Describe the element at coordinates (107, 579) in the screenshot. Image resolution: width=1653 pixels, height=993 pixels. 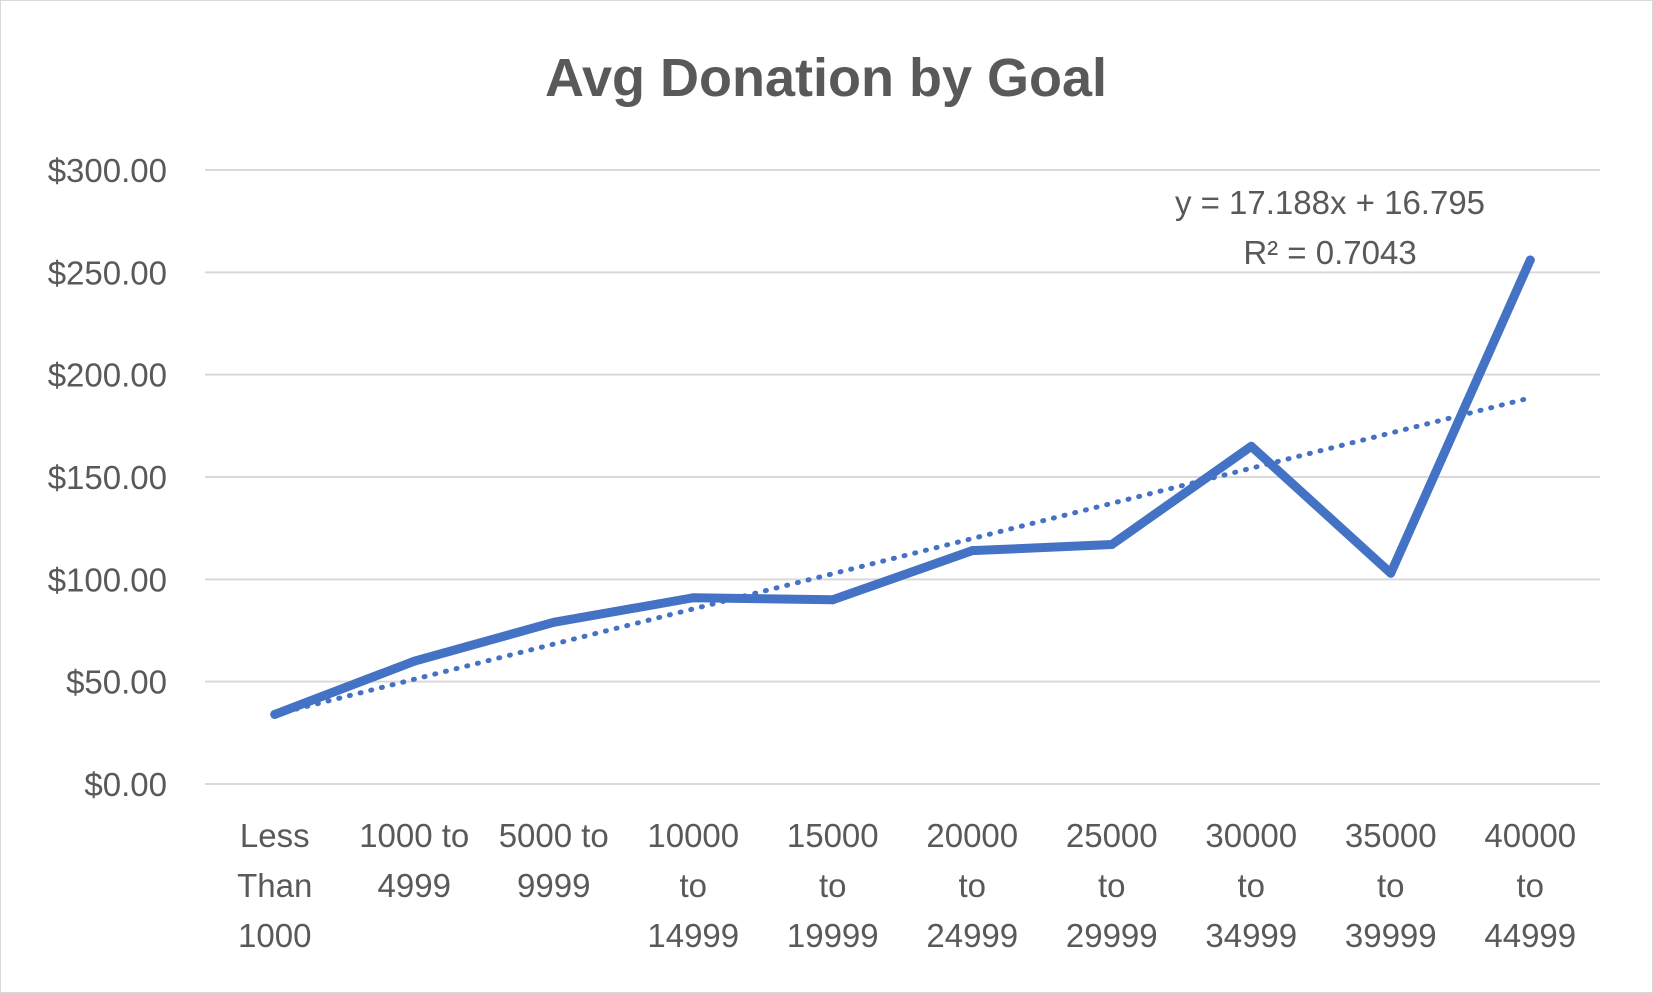
I see `y-tick-label: $100.00` at that location.